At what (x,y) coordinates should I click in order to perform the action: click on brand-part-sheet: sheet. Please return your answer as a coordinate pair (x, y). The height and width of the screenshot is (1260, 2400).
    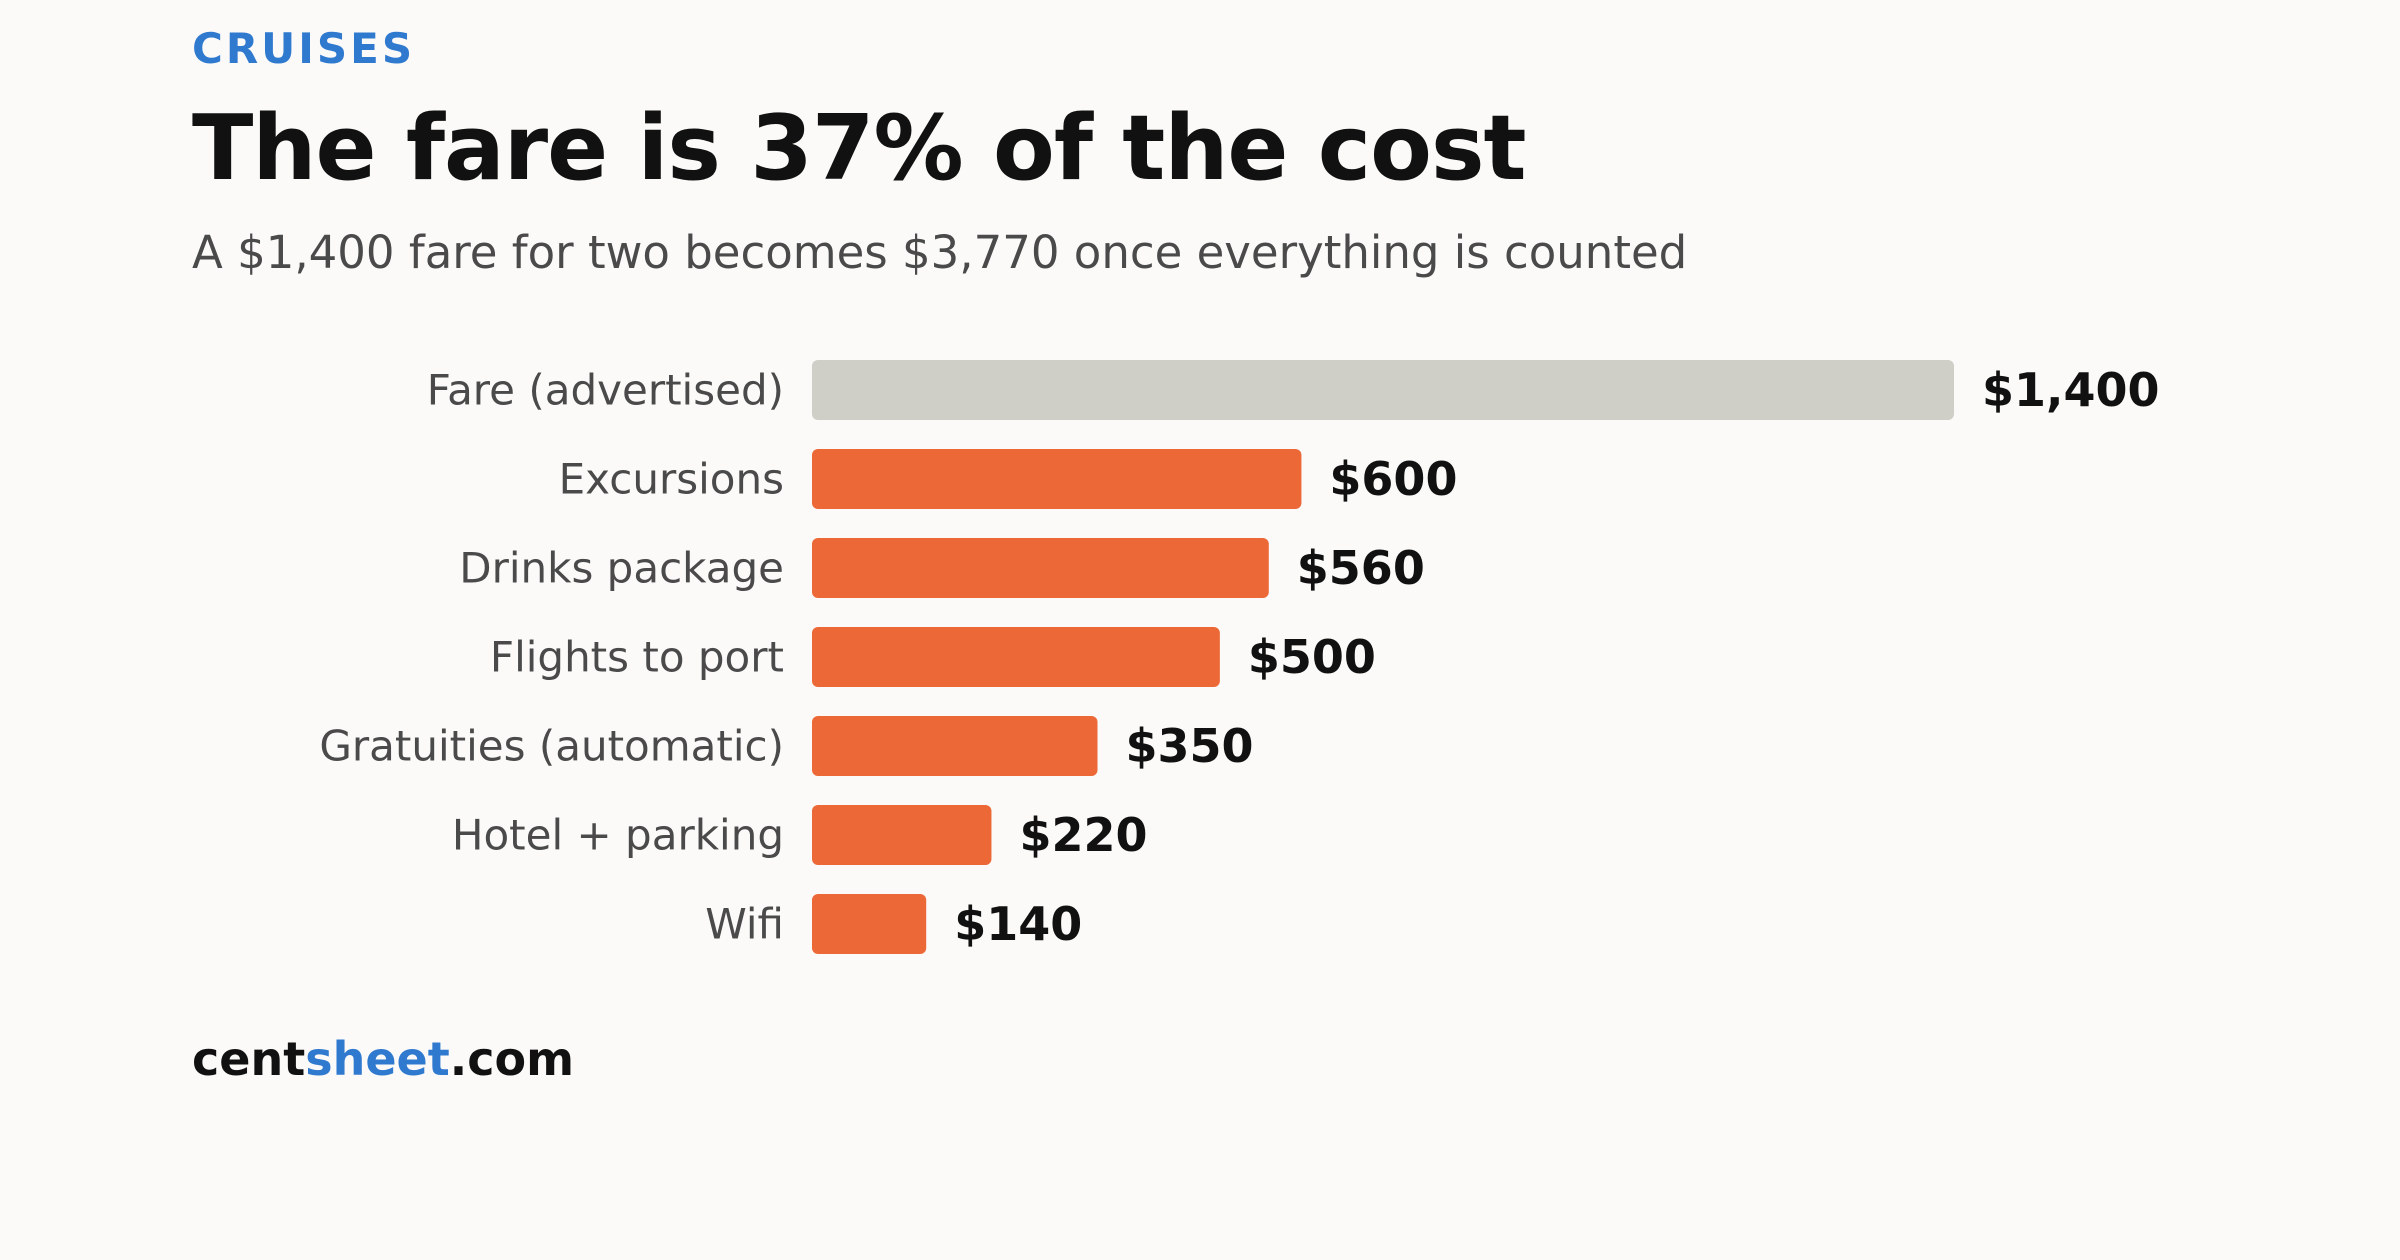
    Looking at the image, I should click on (377, 1059).